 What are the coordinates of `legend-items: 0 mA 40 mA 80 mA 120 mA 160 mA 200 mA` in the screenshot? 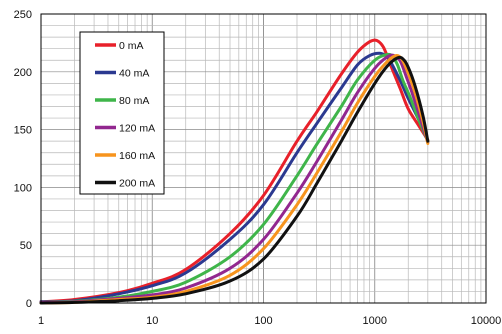 It's located at (125, 115).